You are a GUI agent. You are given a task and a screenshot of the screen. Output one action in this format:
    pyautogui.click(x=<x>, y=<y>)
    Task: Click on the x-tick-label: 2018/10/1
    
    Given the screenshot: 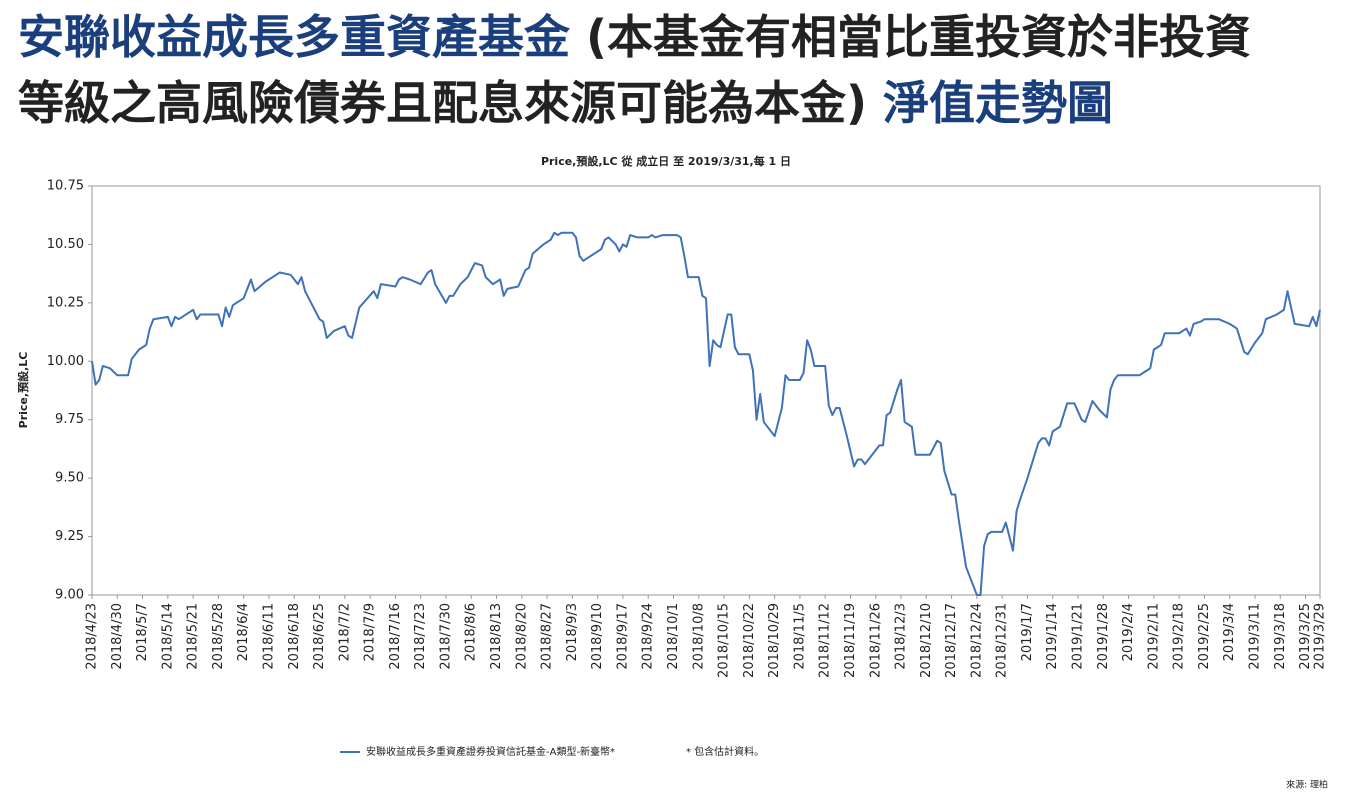 What is the action you would take?
    pyautogui.click(x=673, y=636)
    